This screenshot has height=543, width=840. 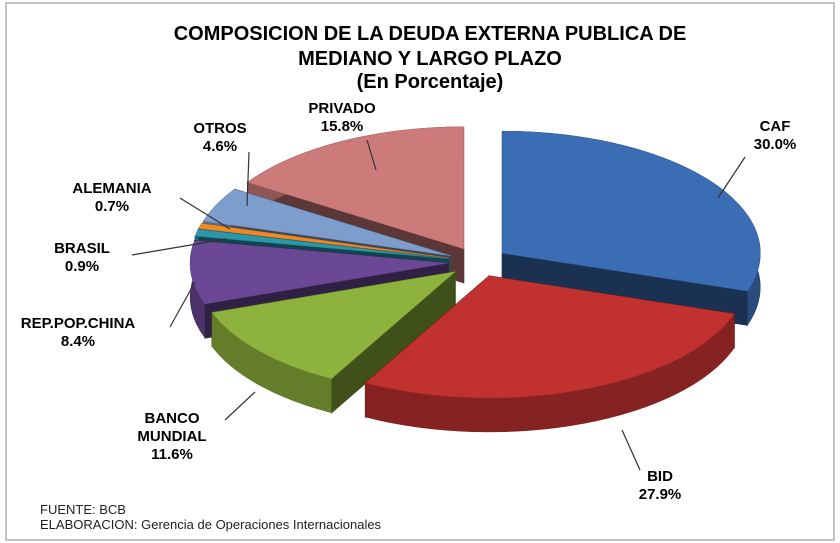 I want to click on category-label: BRASIL, so click(x=82, y=248).